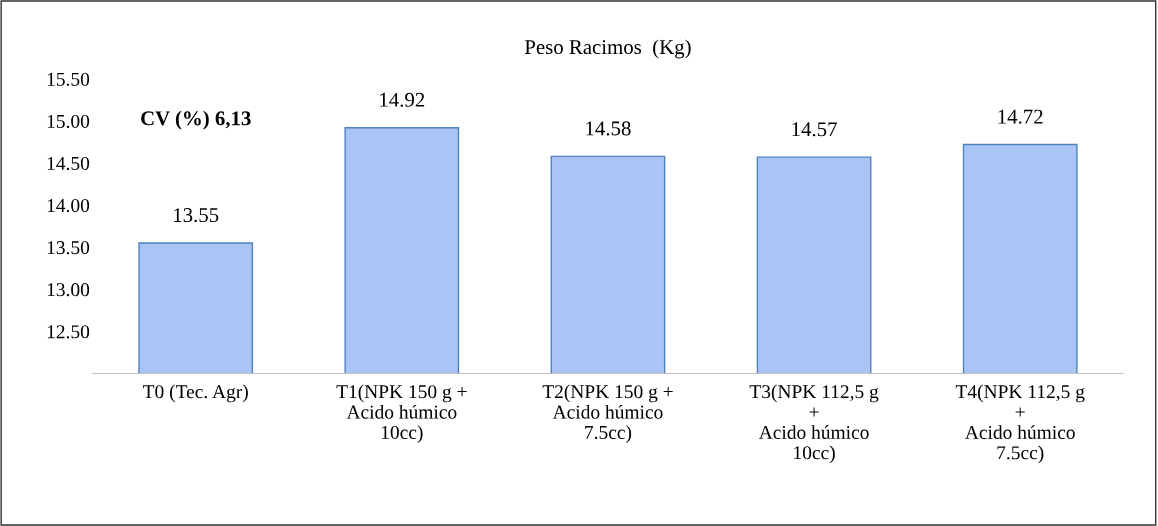 The image size is (1158, 526). I want to click on x-tick-label: T0 (Tec. Agr), so click(195, 393).